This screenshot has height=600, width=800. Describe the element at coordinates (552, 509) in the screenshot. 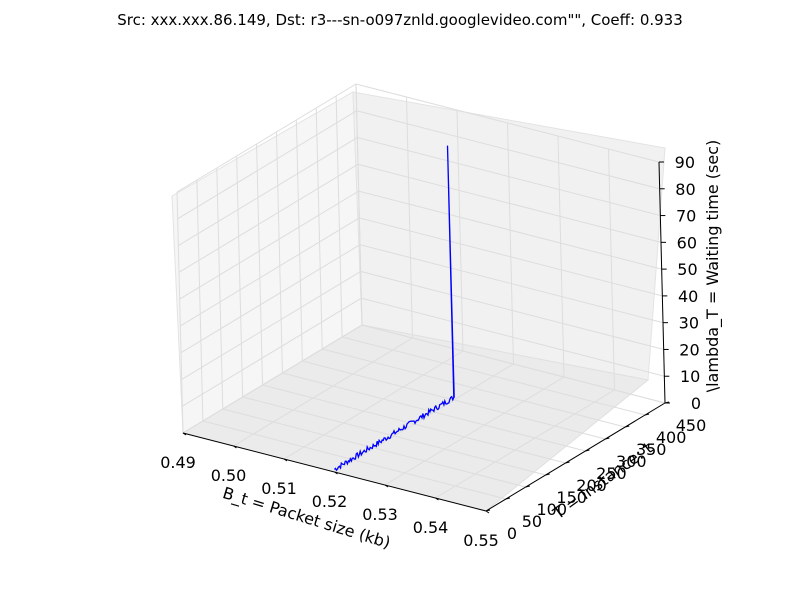

I see `y-tick-label: 100` at that location.